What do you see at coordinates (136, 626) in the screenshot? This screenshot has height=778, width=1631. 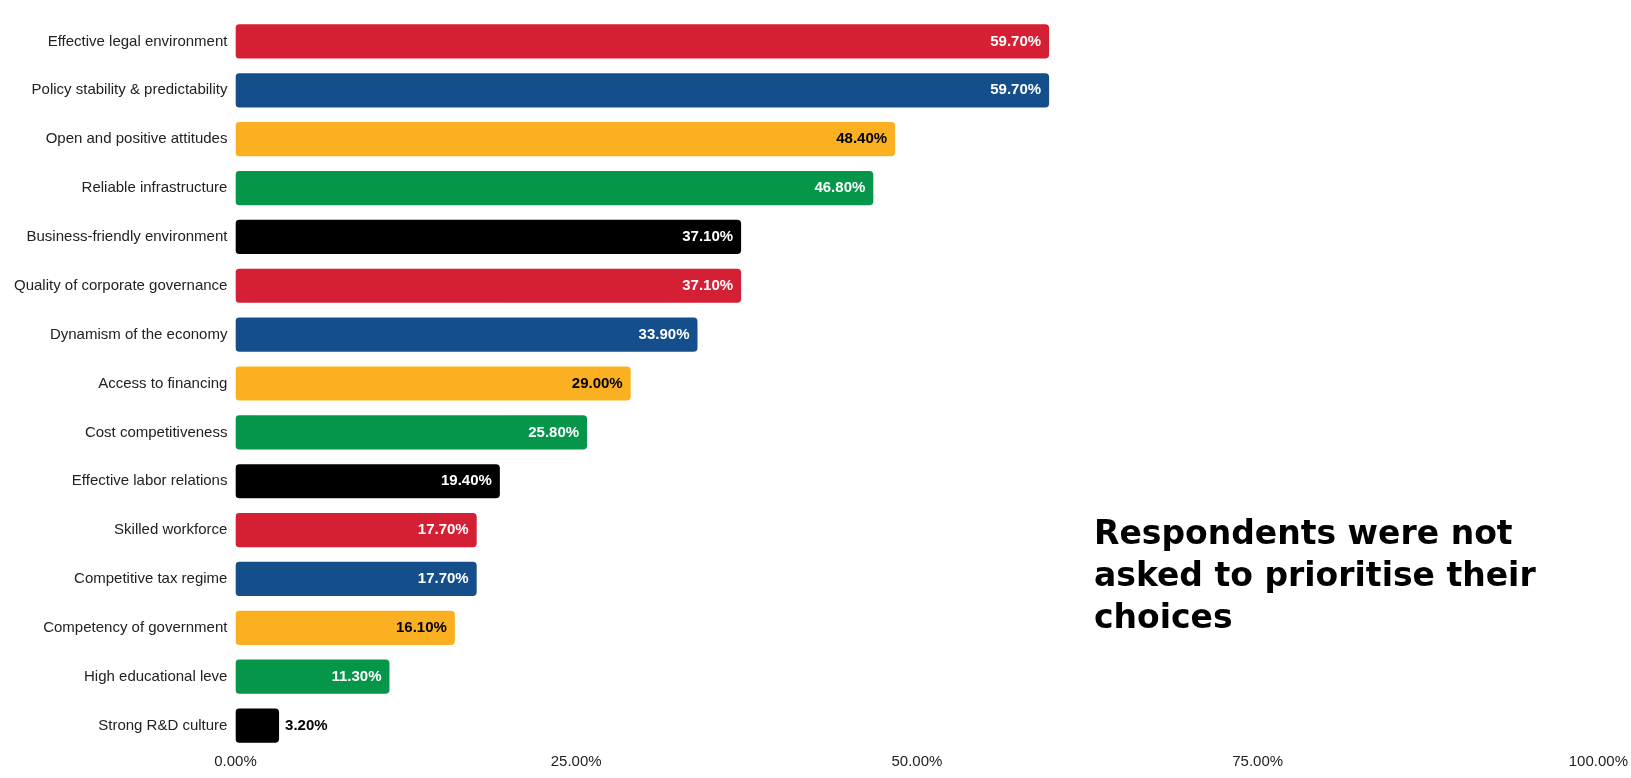 I see `y-tick-label: Competency of government` at bounding box center [136, 626].